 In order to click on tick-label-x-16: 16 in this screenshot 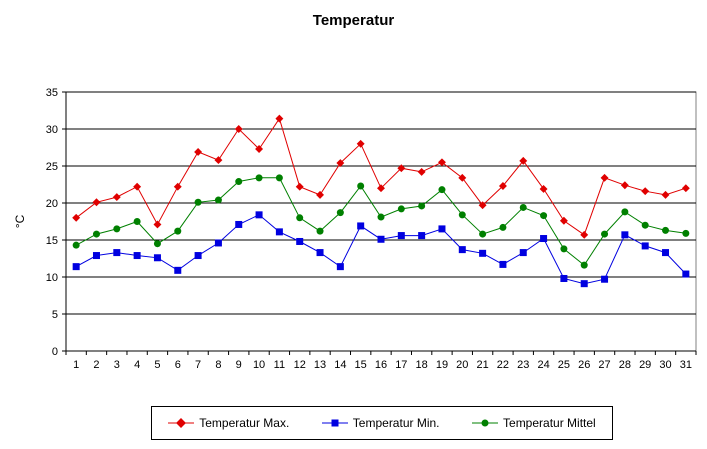, I will do `click(381, 365)`.